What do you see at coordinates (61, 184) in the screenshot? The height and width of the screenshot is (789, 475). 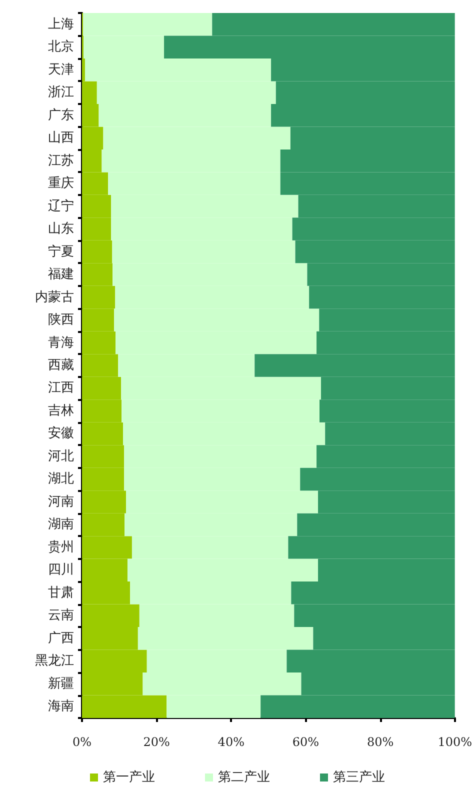 I see `y-tick-label: 重庆` at bounding box center [61, 184].